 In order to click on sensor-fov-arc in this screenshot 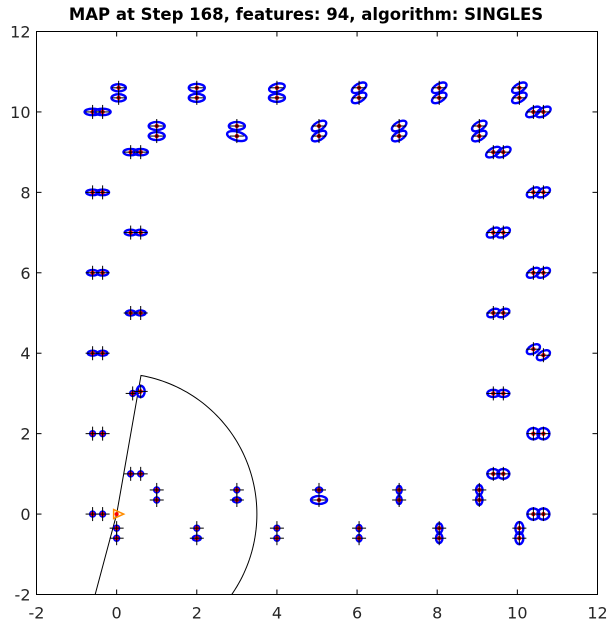, I will do `click(176, 484)`.